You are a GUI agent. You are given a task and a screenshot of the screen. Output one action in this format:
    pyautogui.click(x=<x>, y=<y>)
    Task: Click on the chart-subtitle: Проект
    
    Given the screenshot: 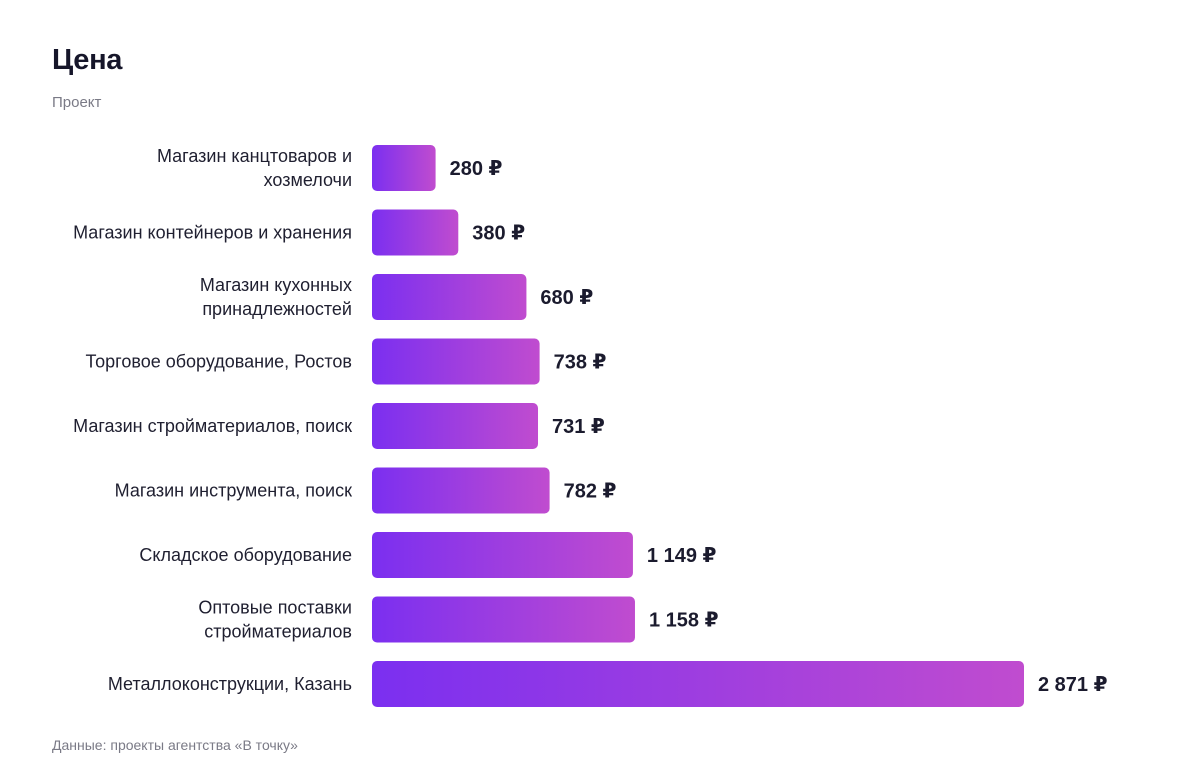 What is the action you would take?
    pyautogui.click(x=77, y=102)
    